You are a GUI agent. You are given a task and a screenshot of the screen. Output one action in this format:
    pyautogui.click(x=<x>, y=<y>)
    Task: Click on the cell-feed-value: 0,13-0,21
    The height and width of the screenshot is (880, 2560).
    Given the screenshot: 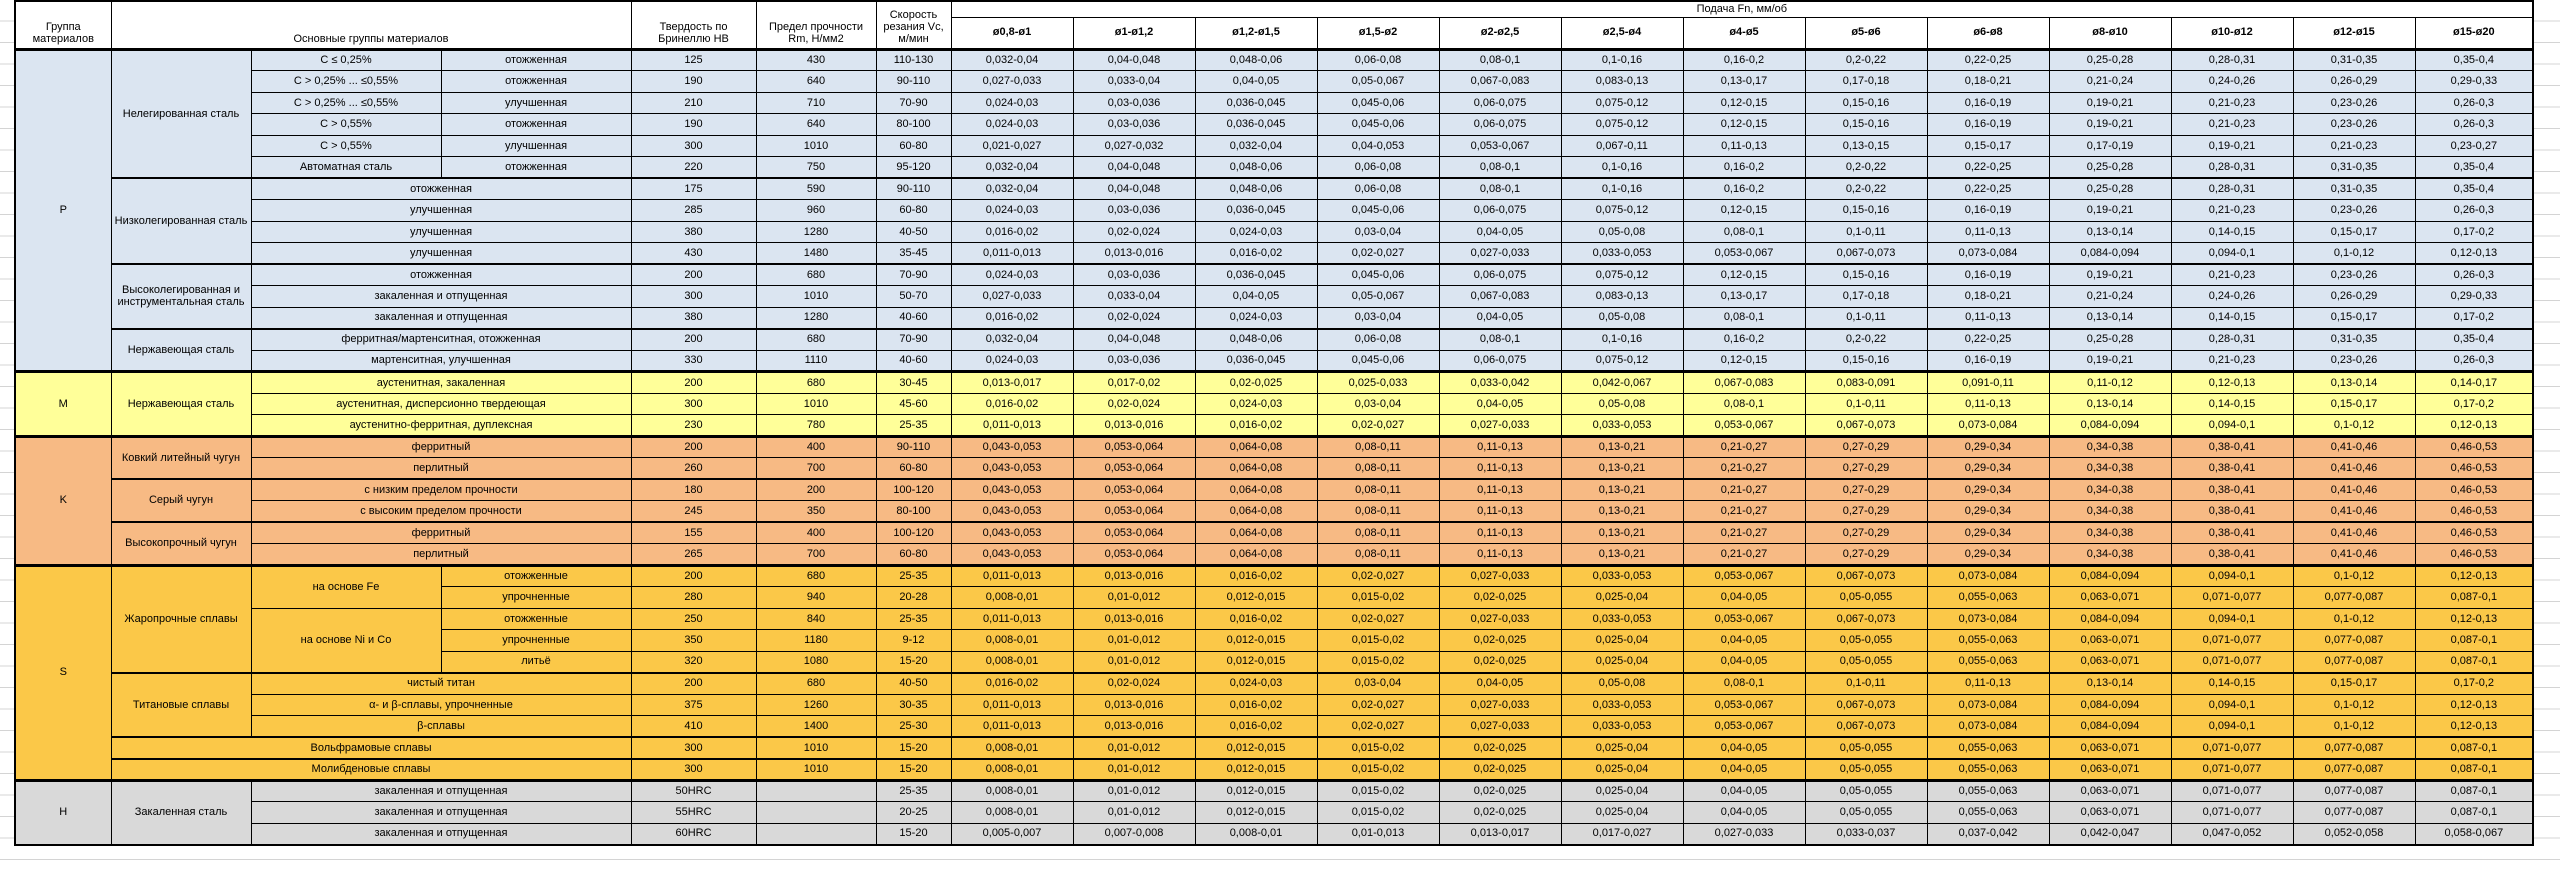 What is the action you would take?
    pyautogui.click(x=1622, y=468)
    